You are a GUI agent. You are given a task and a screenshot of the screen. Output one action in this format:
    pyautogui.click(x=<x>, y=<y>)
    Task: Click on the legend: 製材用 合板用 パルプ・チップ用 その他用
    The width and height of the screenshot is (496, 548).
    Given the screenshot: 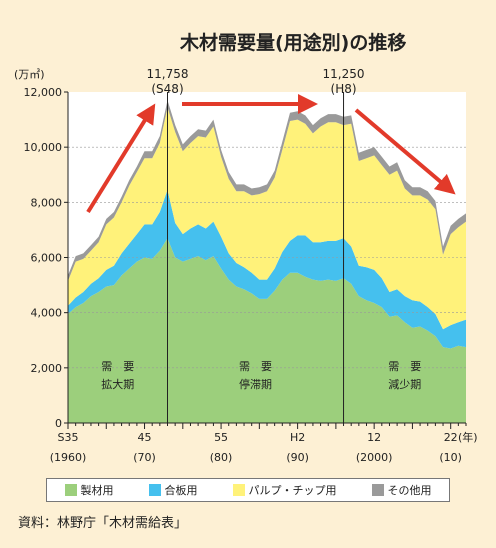 What is the action you would take?
    pyautogui.click(x=248, y=490)
    